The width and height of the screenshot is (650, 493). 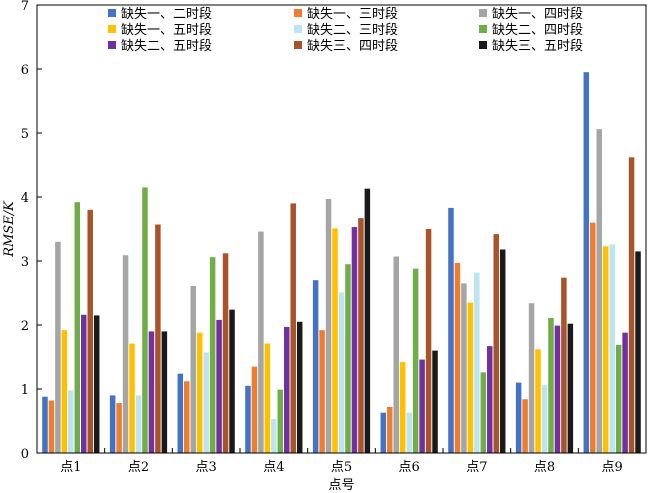 I want to click on y-tick-label: 5, so click(x=25, y=134).